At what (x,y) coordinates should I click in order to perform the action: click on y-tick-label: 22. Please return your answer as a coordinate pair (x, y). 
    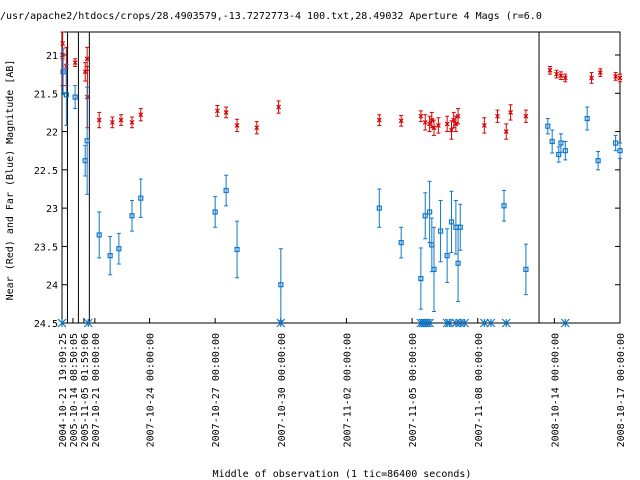
    Looking at the image, I should click on (52, 133).